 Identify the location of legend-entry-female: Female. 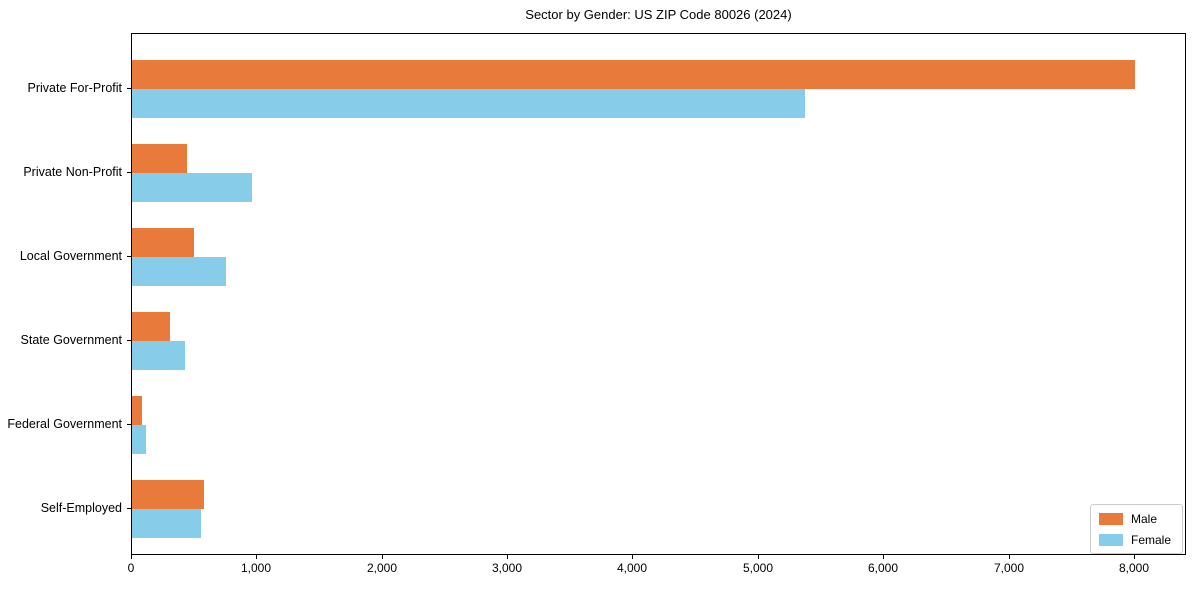
(1136, 540).